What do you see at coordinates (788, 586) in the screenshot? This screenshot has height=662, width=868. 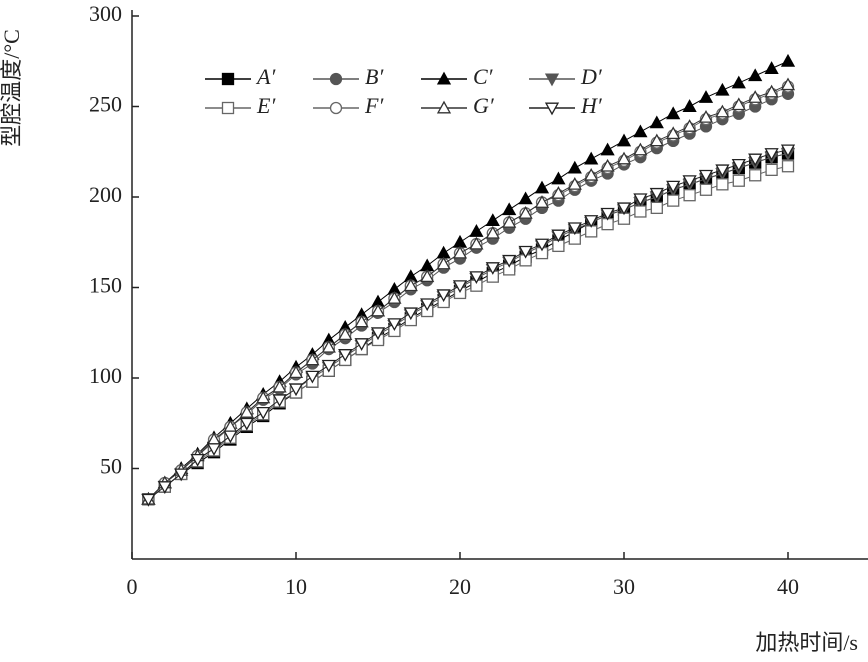 I see `x-tick-label: 40` at bounding box center [788, 586].